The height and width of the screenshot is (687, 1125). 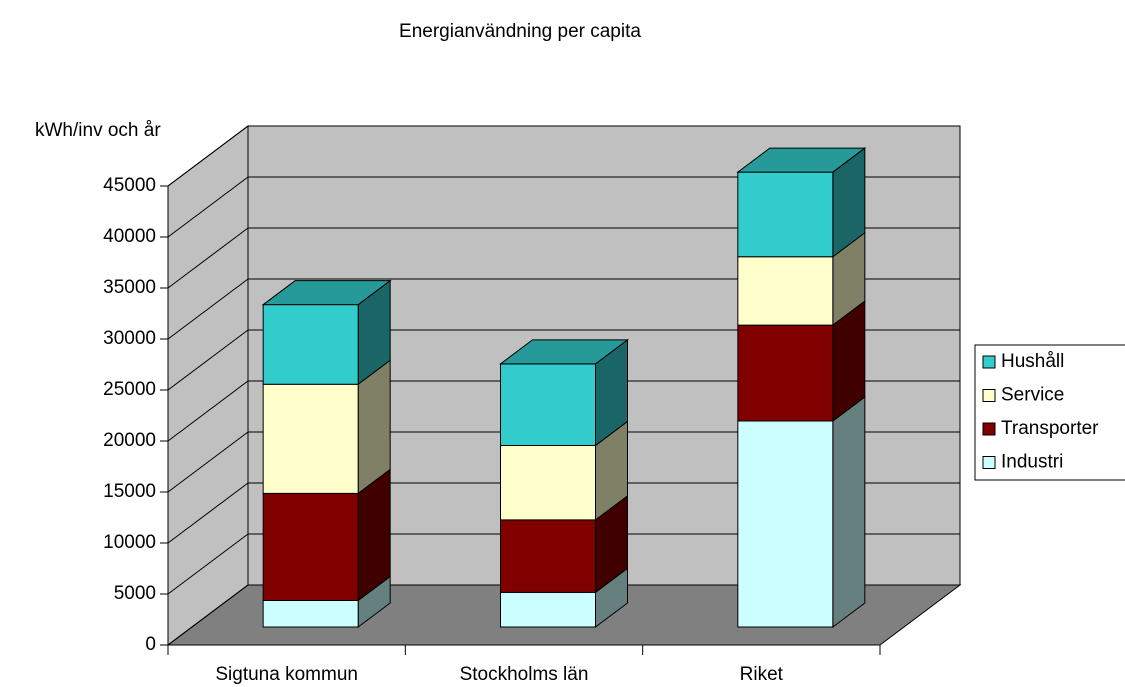 What do you see at coordinates (524, 674) in the screenshot?
I see `x-tick-label: Stockholms län` at bounding box center [524, 674].